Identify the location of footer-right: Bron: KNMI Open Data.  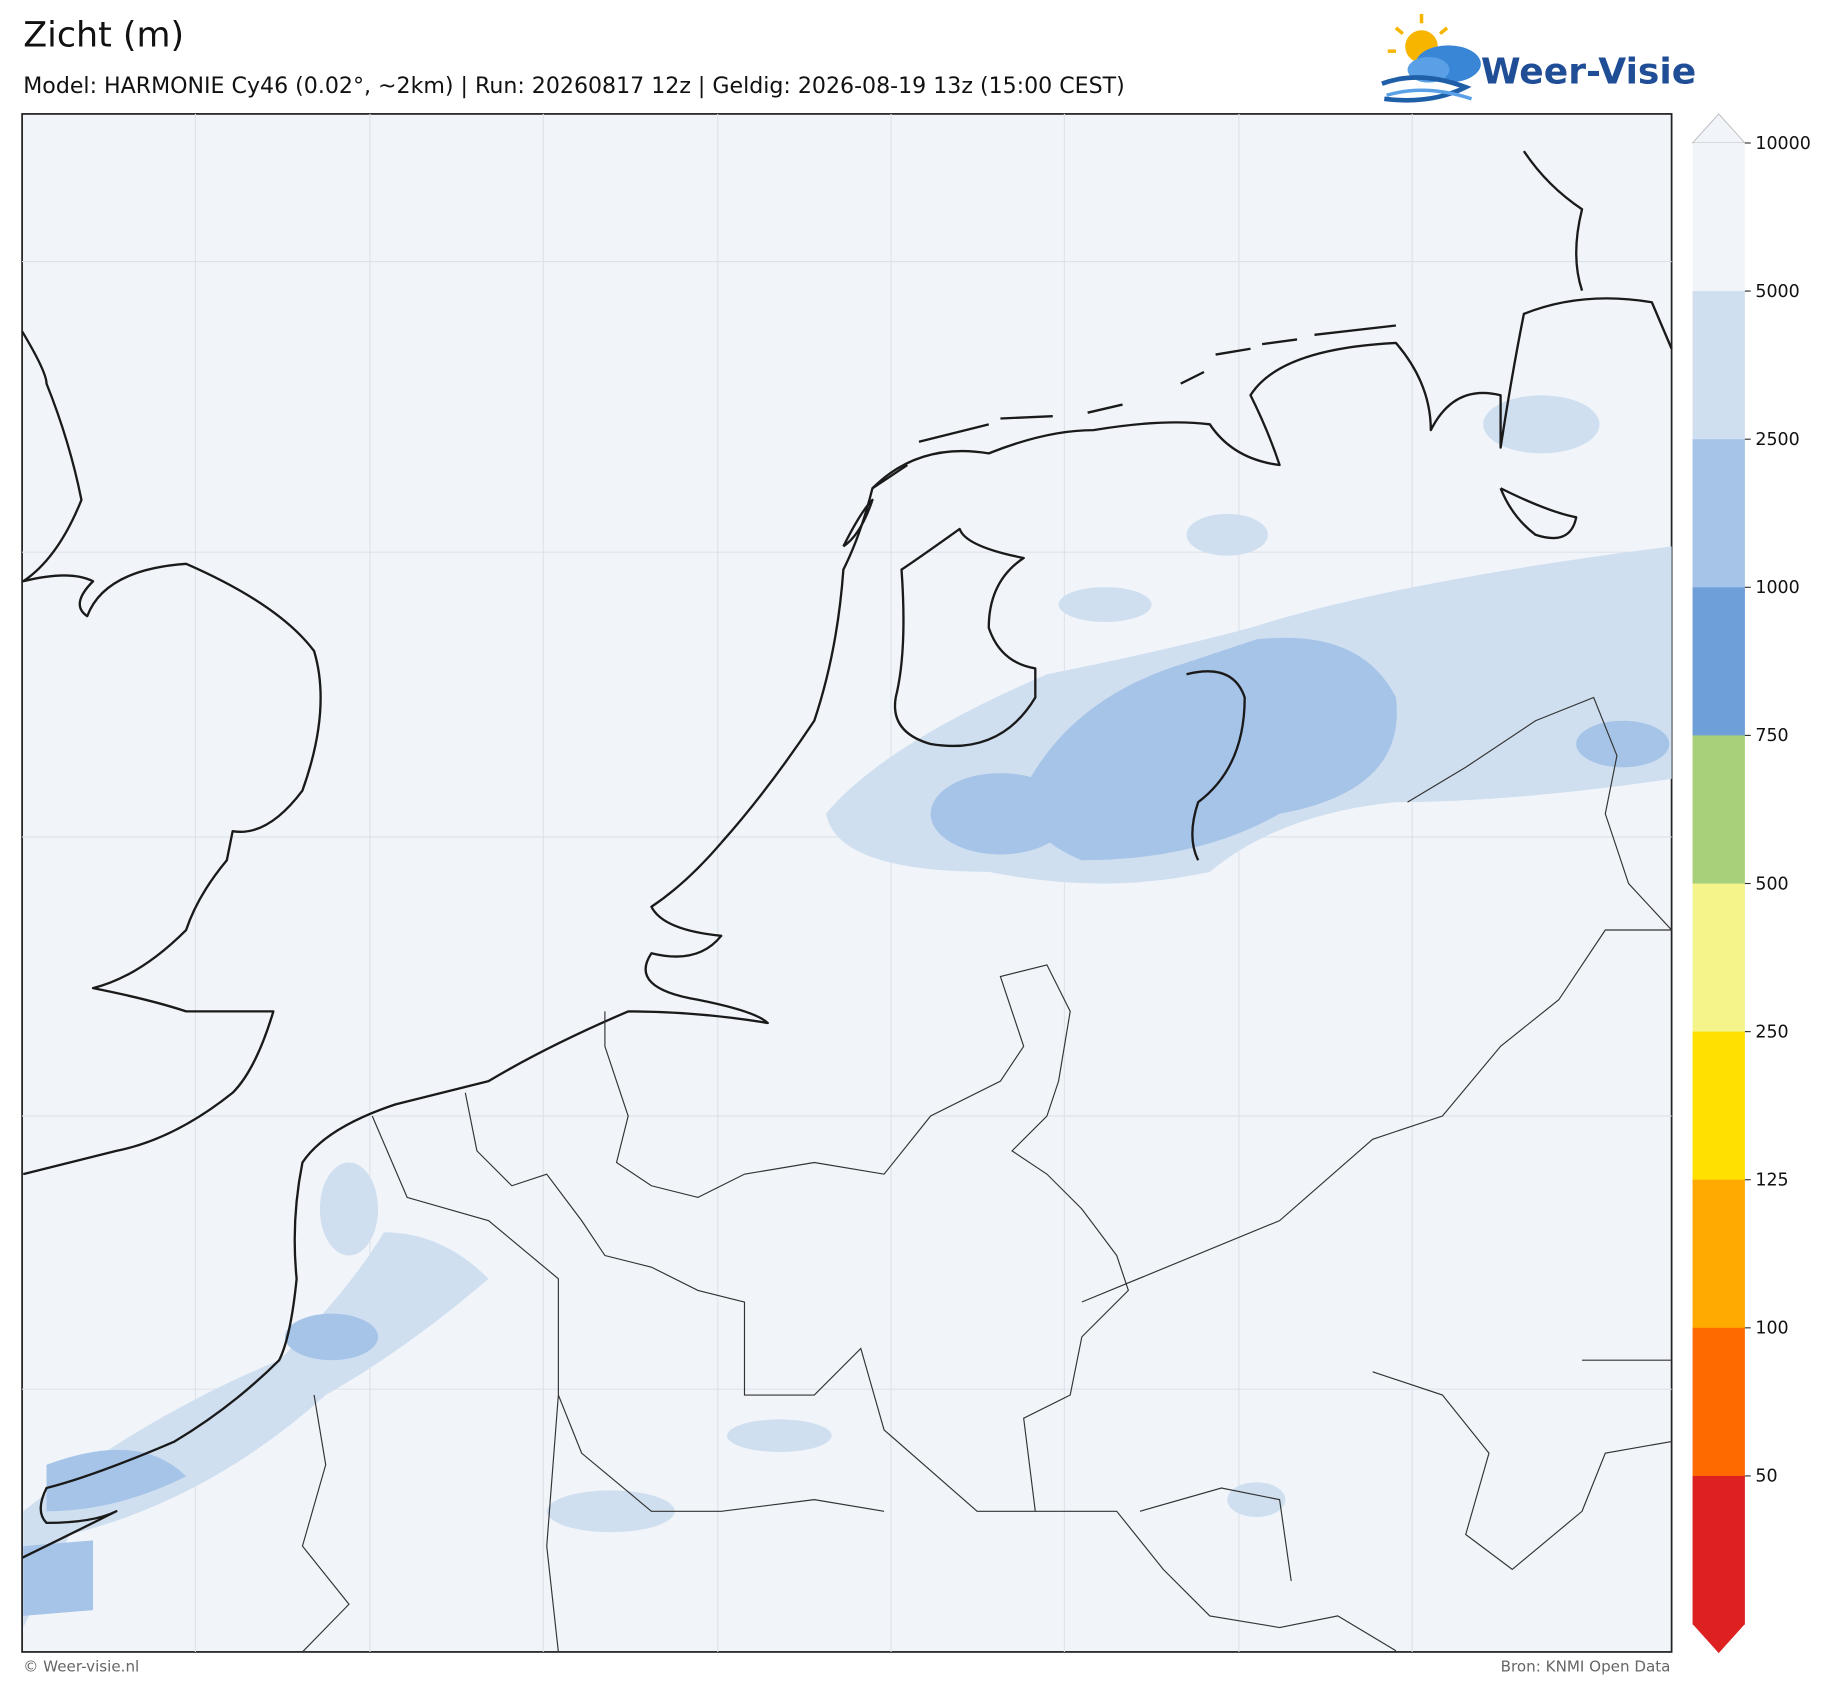
(1586, 1667).